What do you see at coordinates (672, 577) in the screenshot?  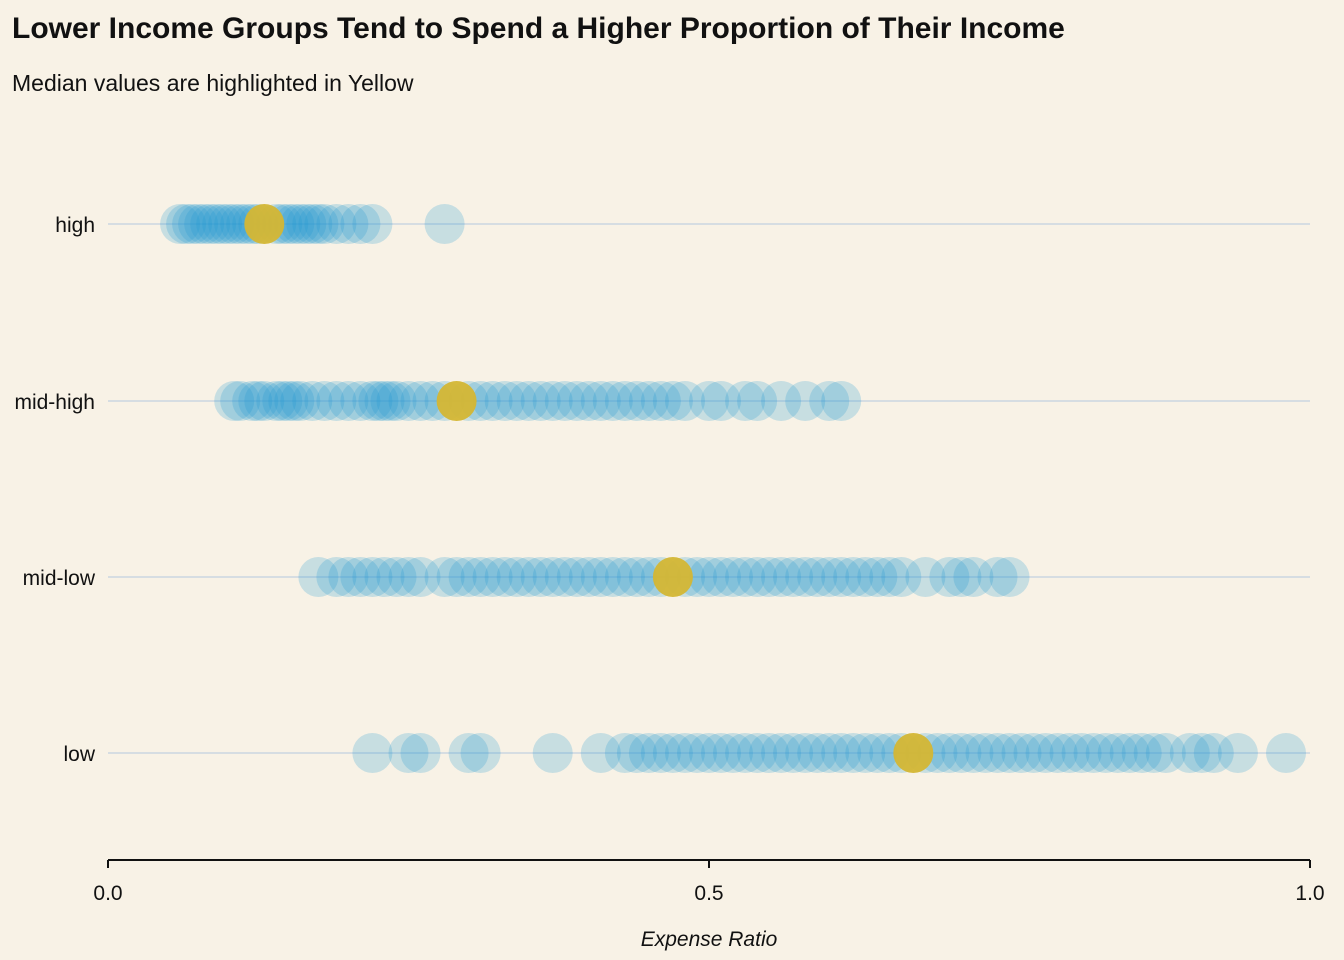 I see `median-point-mid-low` at bounding box center [672, 577].